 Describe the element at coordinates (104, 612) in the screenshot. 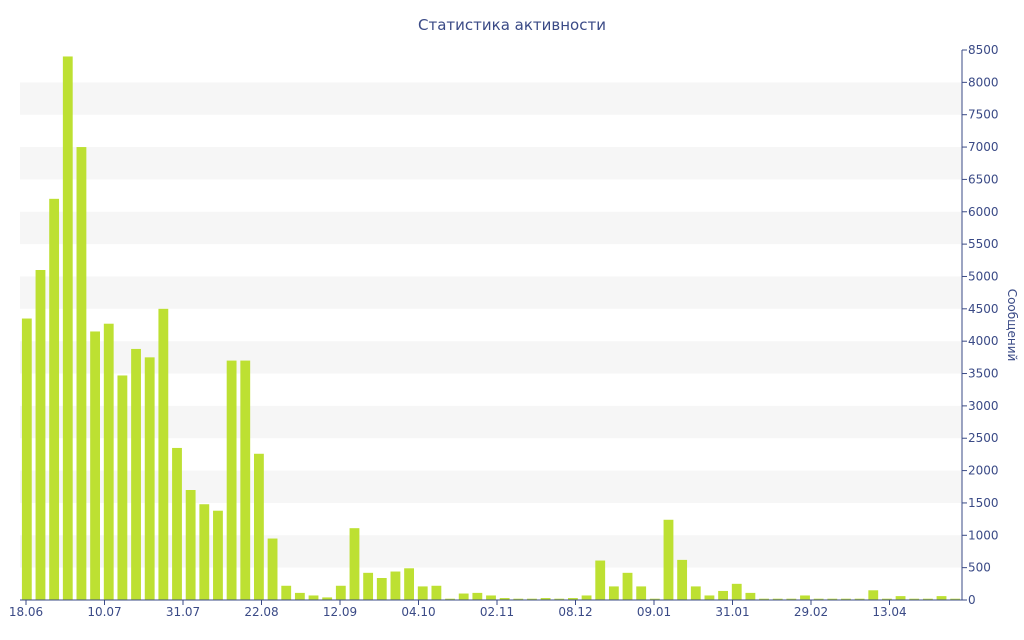

I see `x-tick-label: 10.07` at that location.